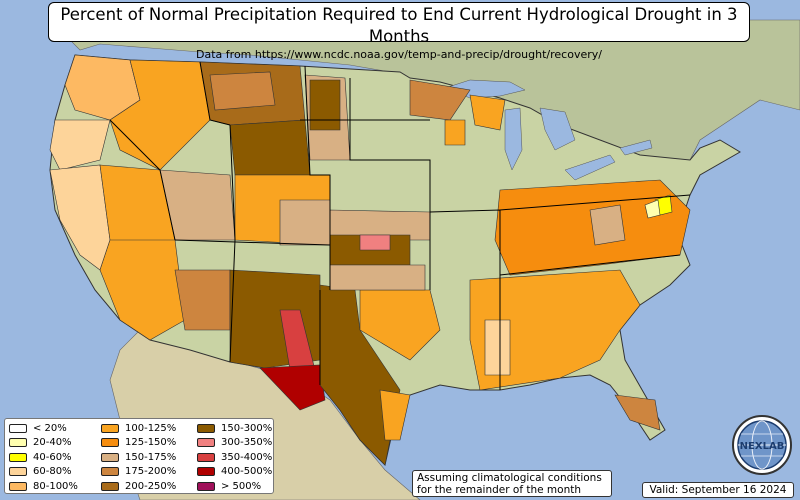 The image size is (800, 500). I want to click on legend-item: 20-40%, so click(43, 443).